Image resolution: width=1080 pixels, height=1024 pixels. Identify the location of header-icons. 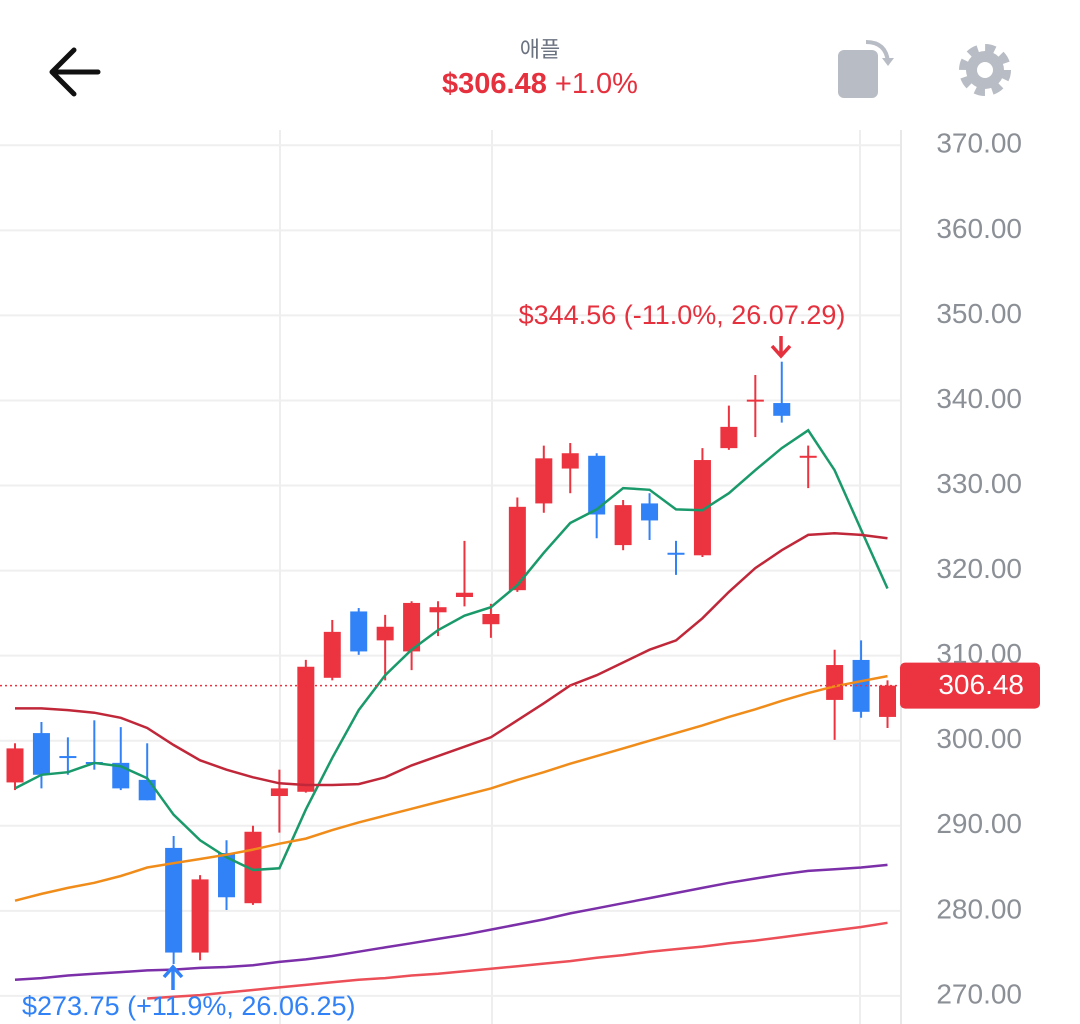
(530, 69).